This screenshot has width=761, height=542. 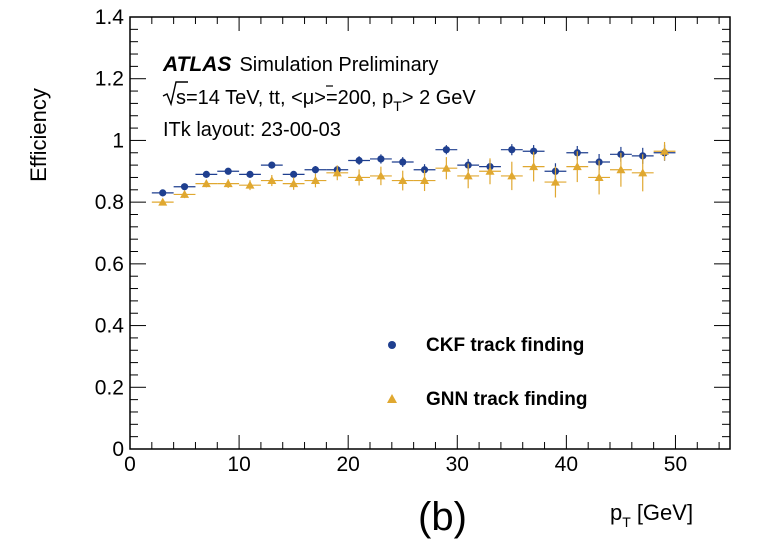 What do you see at coordinates (651, 515) in the screenshot?
I see `x-axis-title: pT [GeV]` at bounding box center [651, 515].